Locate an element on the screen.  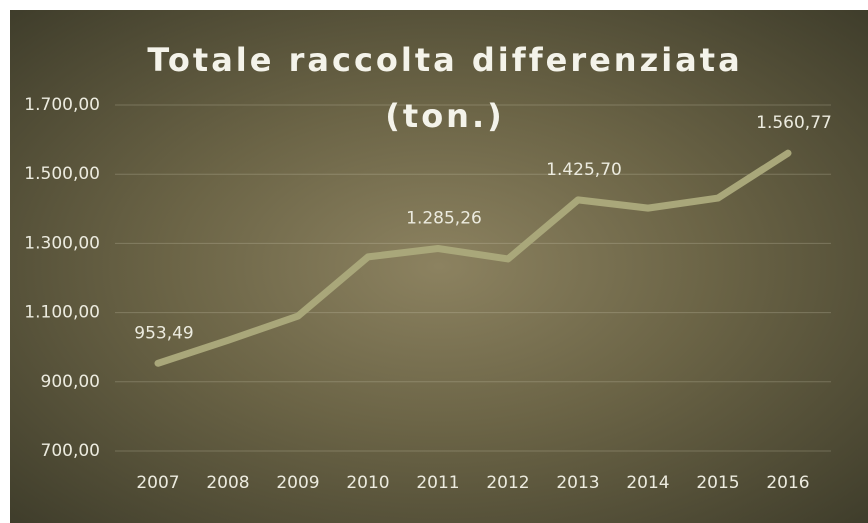
x-tick-label: 2008 is located at coordinates (227, 483).